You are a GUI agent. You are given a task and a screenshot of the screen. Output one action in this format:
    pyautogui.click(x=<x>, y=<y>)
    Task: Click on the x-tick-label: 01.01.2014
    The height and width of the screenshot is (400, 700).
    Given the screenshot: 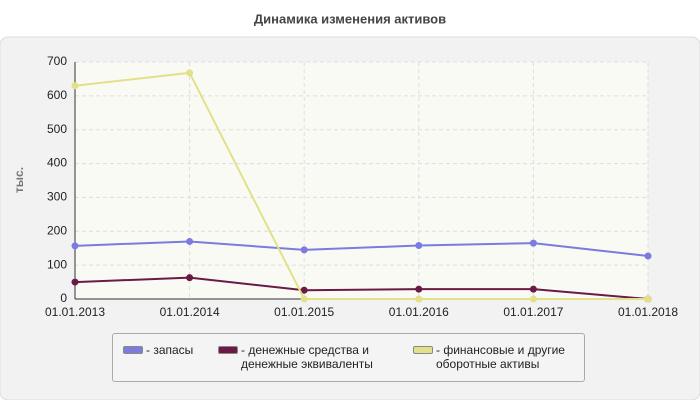 What is the action you would take?
    pyautogui.click(x=190, y=312)
    